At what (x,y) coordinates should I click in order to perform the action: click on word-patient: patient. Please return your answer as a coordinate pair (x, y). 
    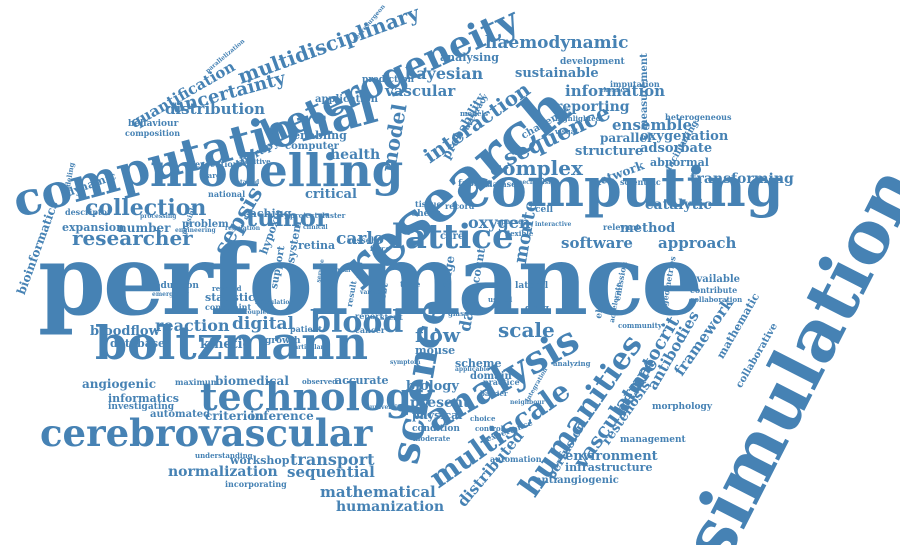
    Looking at the image, I should click on (306, 329).